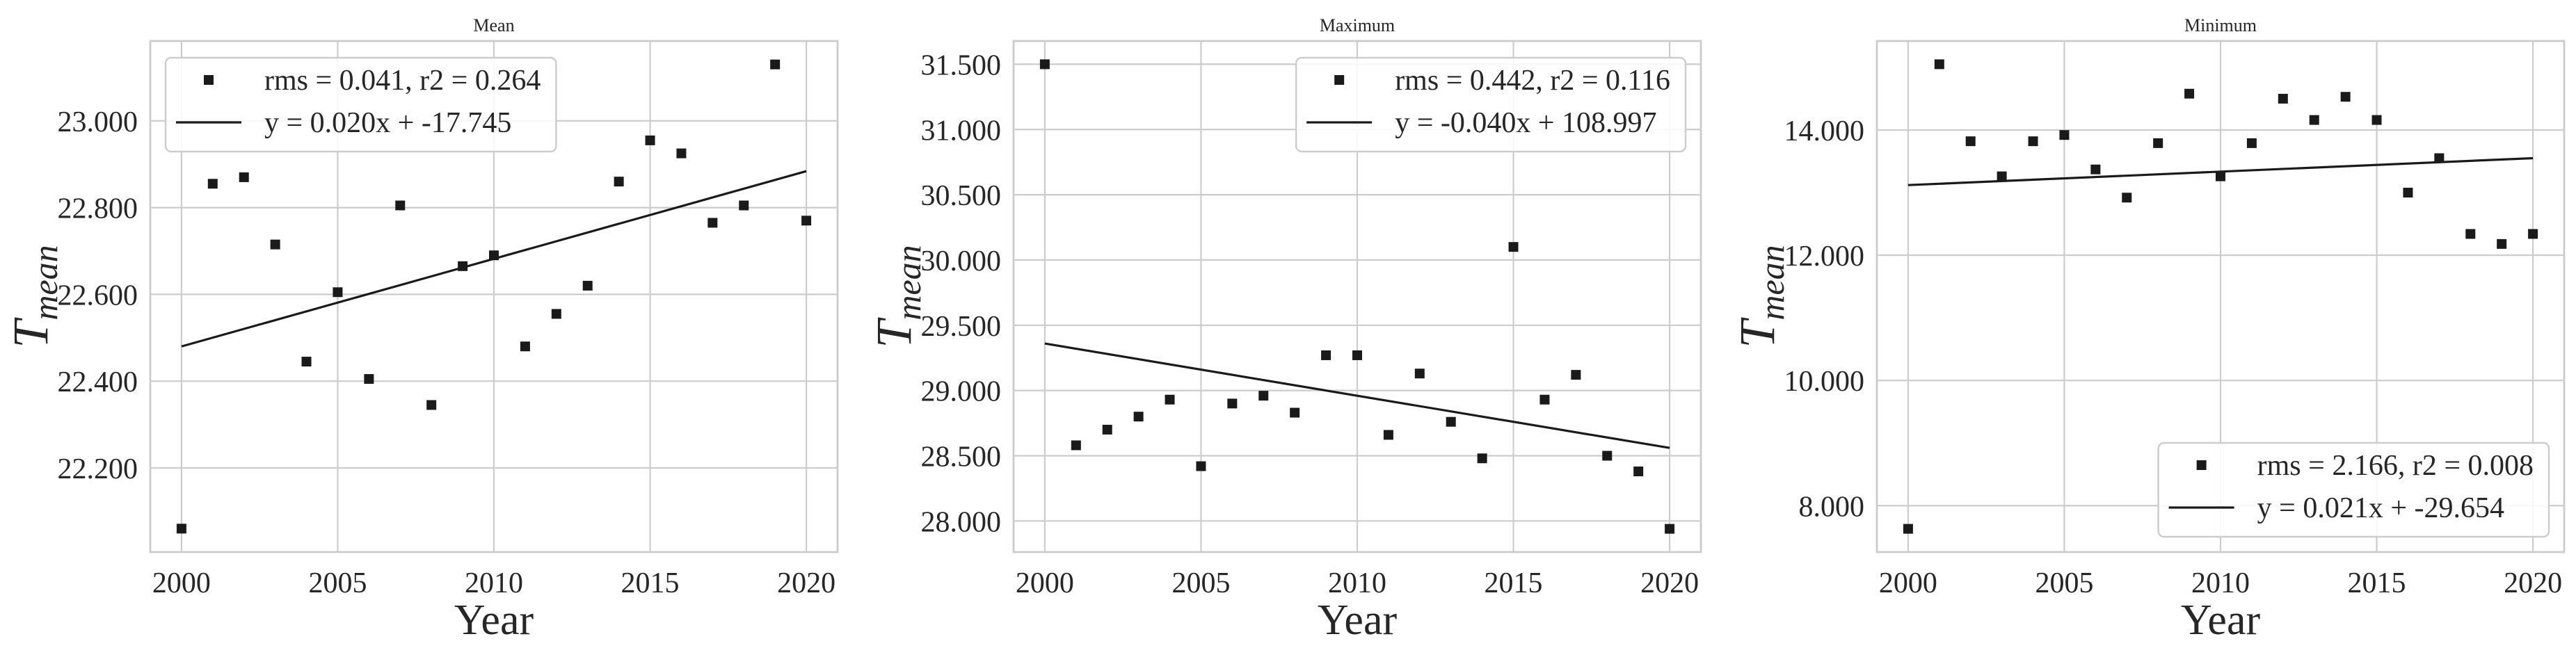 Image resolution: width=2576 pixels, height=648 pixels. What do you see at coordinates (961, 196) in the screenshot?
I see `y-tick-label: 30.500` at bounding box center [961, 196].